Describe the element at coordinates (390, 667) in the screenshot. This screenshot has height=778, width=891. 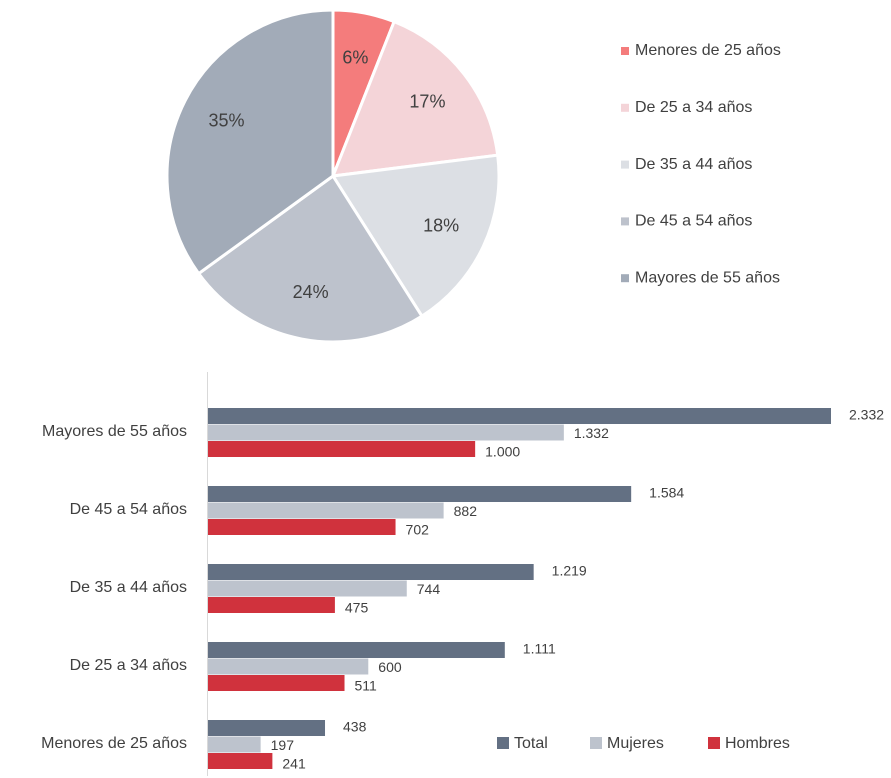
I see `bar-label: 600` at that location.